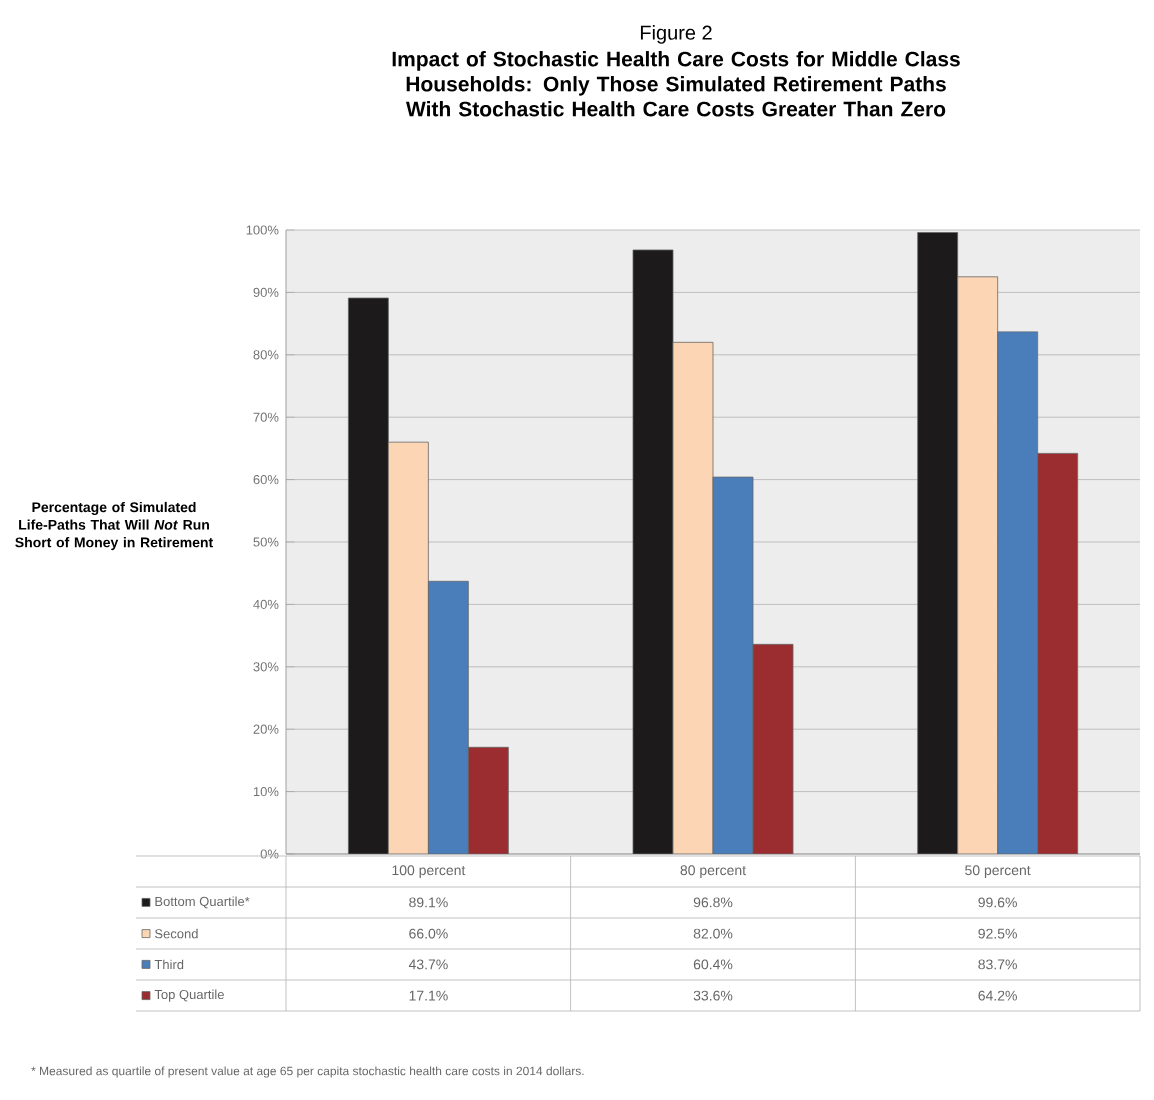 This screenshot has width=1154, height=1100. I want to click on chart-title: Figure 2, so click(676, 34).